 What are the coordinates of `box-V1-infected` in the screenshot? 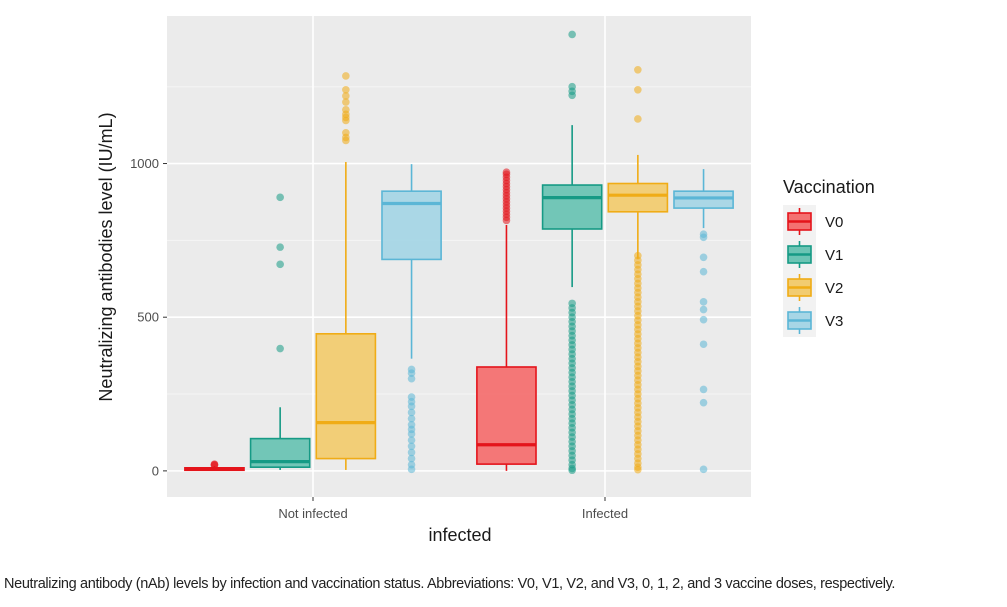 It's located at (572, 252).